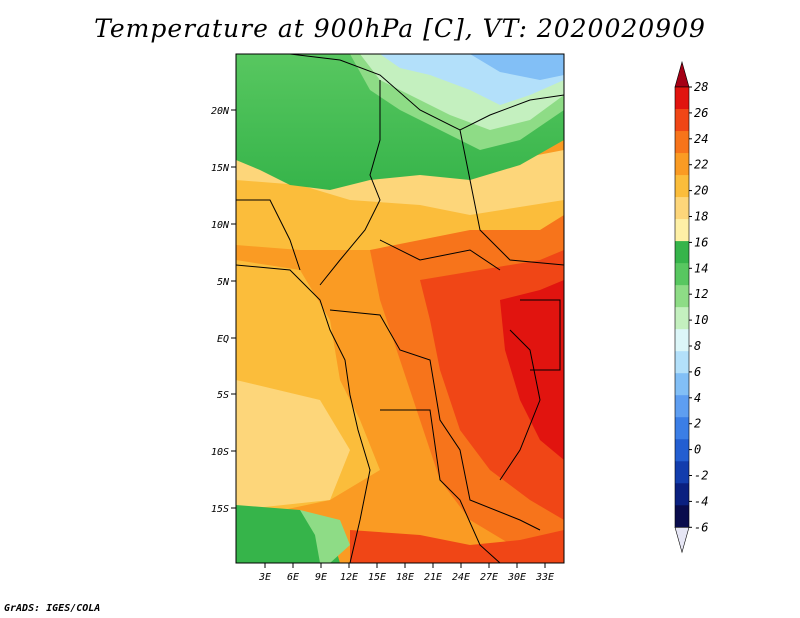  Describe the element at coordinates (349, 577) in the screenshot. I see `lon-label-12e: 12E` at that location.